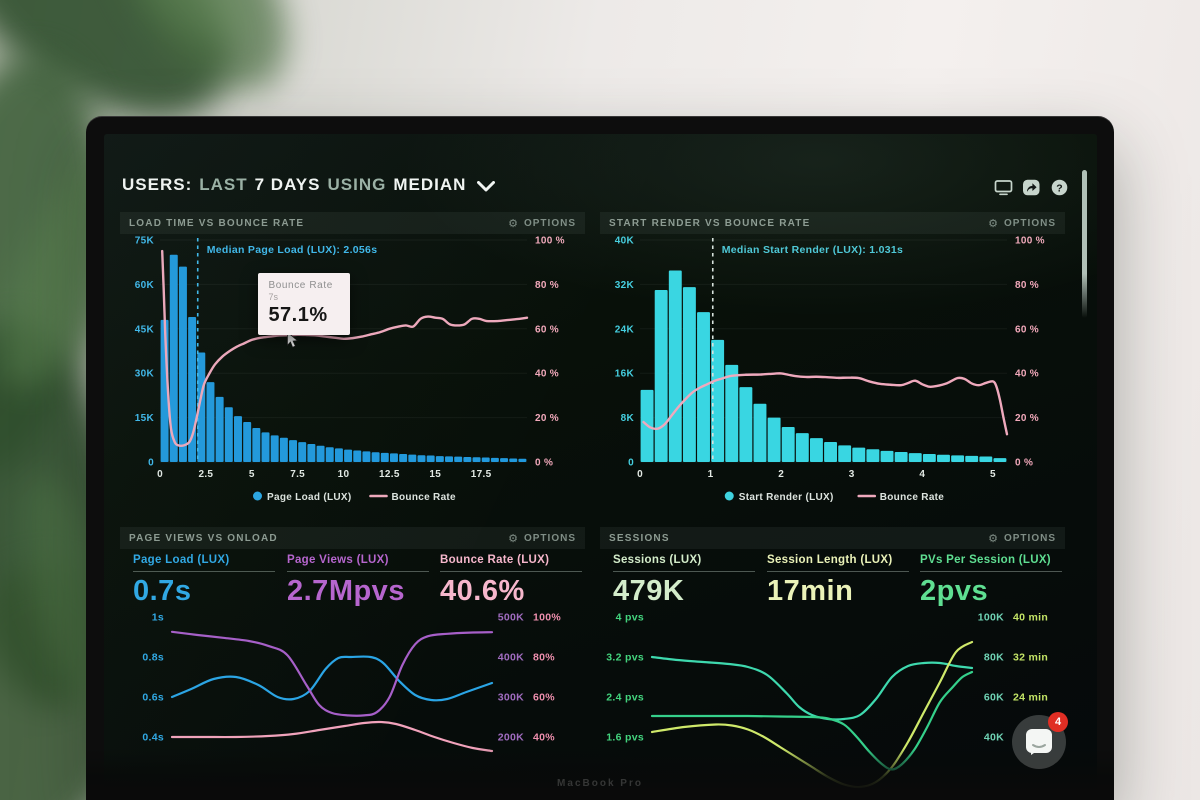 The width and height of the screenshot is (1200, 800). I want to click on legend-label: Bounce Rate, so click(912, 497).